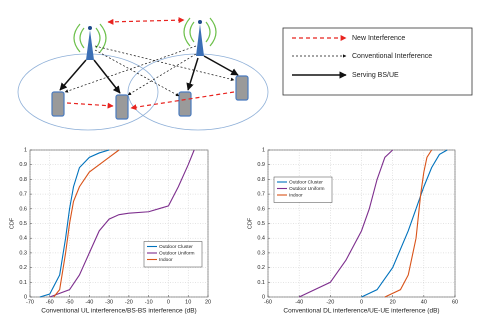 The height and width of the screenshot is (321, 479). I want to click on conventional-interference-arrows, so click(149, 71).